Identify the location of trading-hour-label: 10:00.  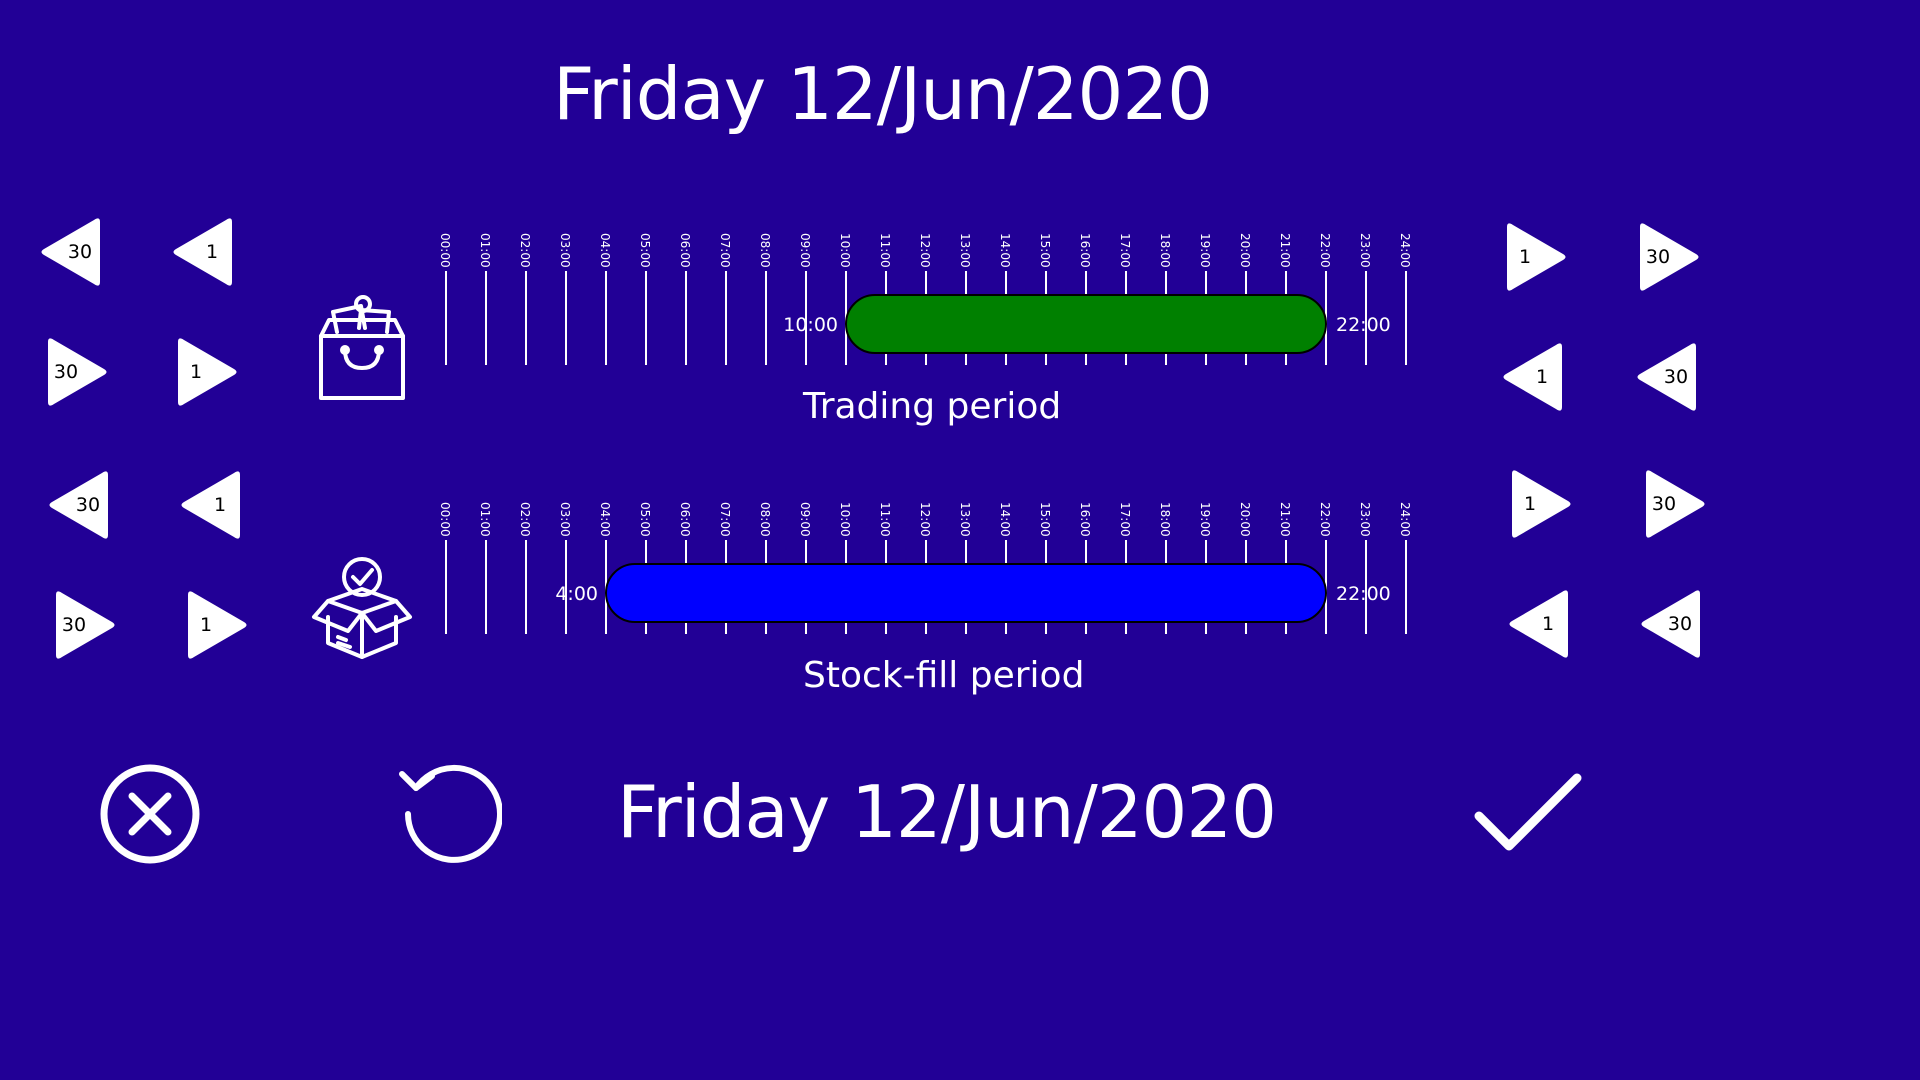
(845, 250).